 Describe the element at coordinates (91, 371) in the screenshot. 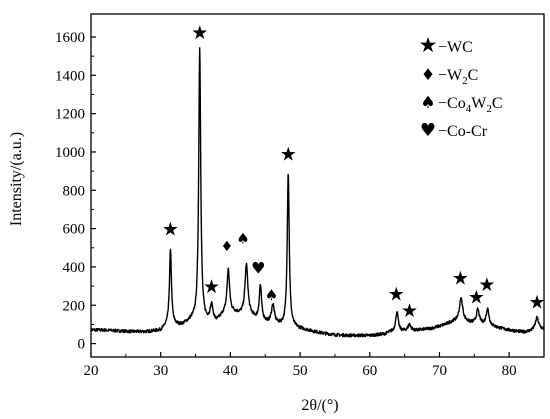

I see `x-tick-label: 20` at that location.